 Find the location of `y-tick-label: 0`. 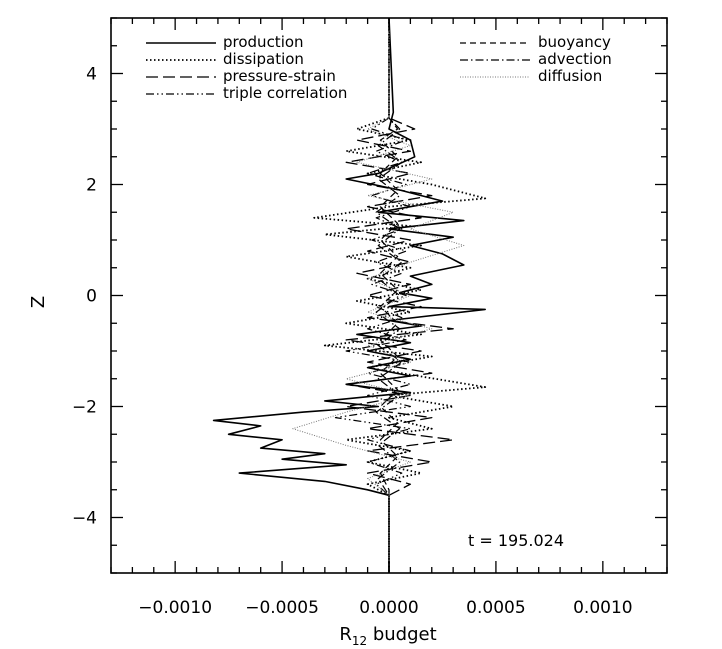

y-tick-label: 0 is located at coordinates (91, 297).